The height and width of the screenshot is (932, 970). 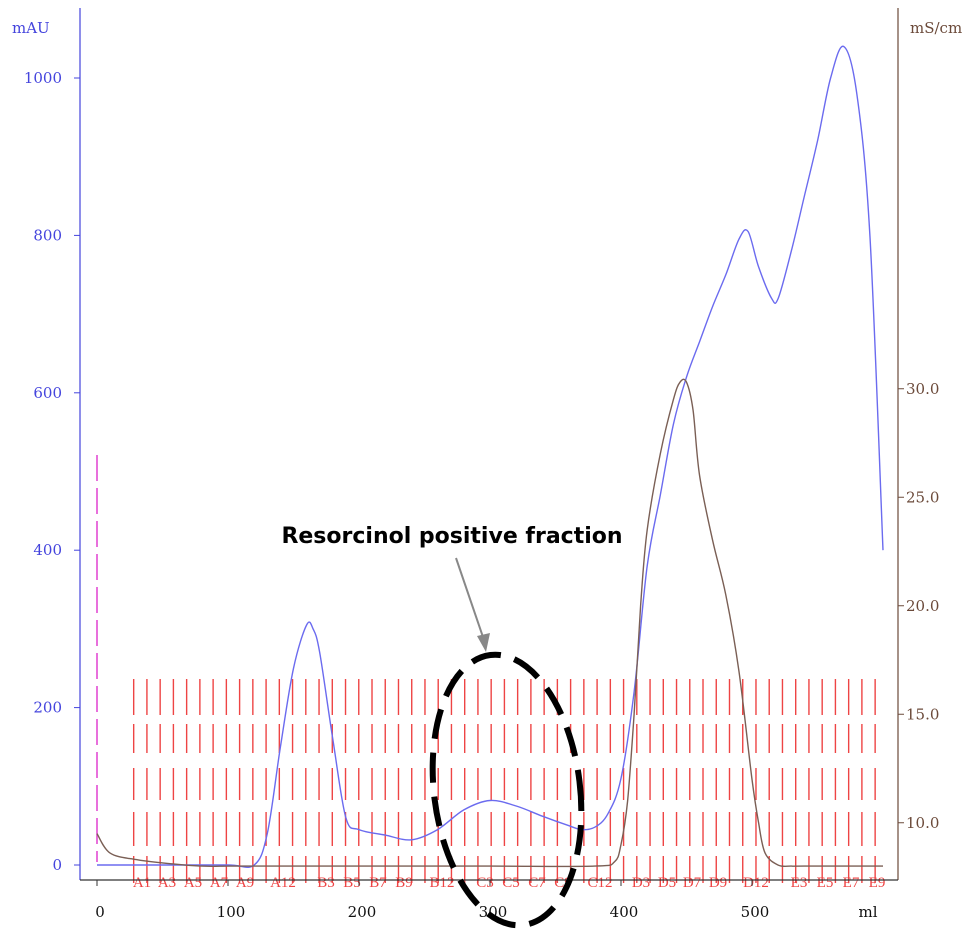 I want to click on annotation-arrowhead, so click(x=483, y=642).